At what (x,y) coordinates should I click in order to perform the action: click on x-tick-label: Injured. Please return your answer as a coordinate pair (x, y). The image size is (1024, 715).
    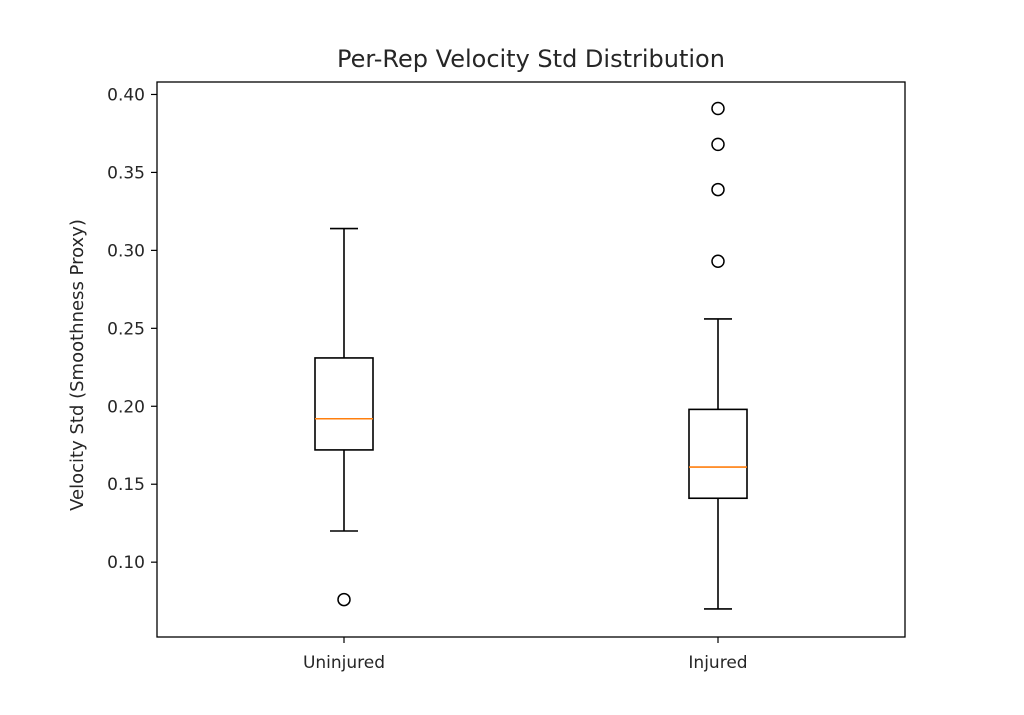
    Looking at the image, I should click on (717, 663).